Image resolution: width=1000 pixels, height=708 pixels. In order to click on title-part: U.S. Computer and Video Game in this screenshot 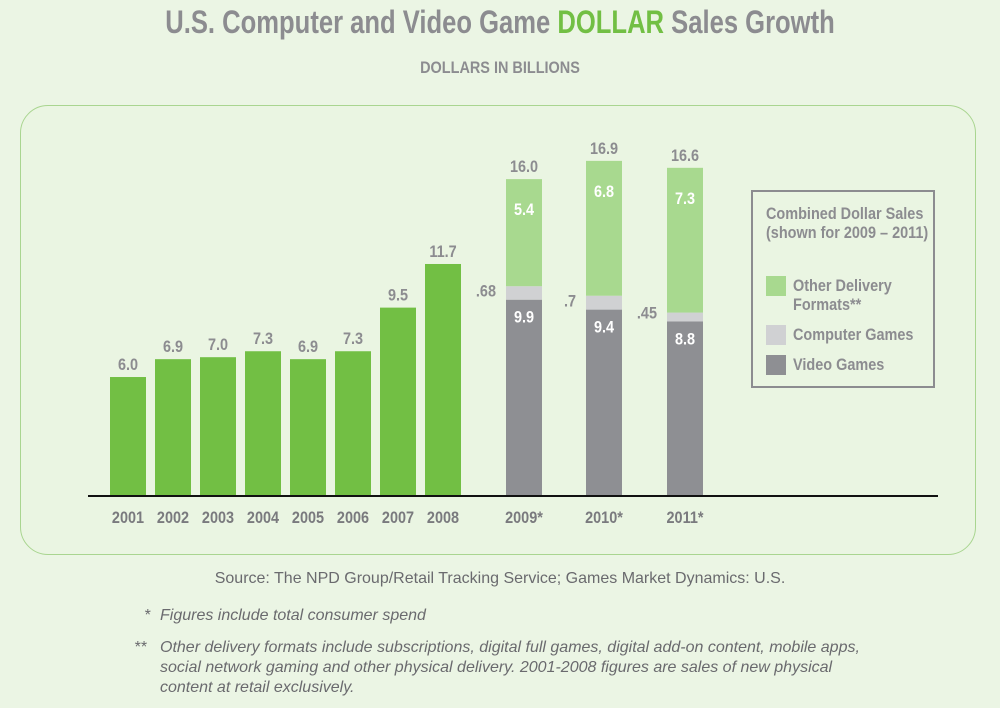, I will do `click(361, 22)`.